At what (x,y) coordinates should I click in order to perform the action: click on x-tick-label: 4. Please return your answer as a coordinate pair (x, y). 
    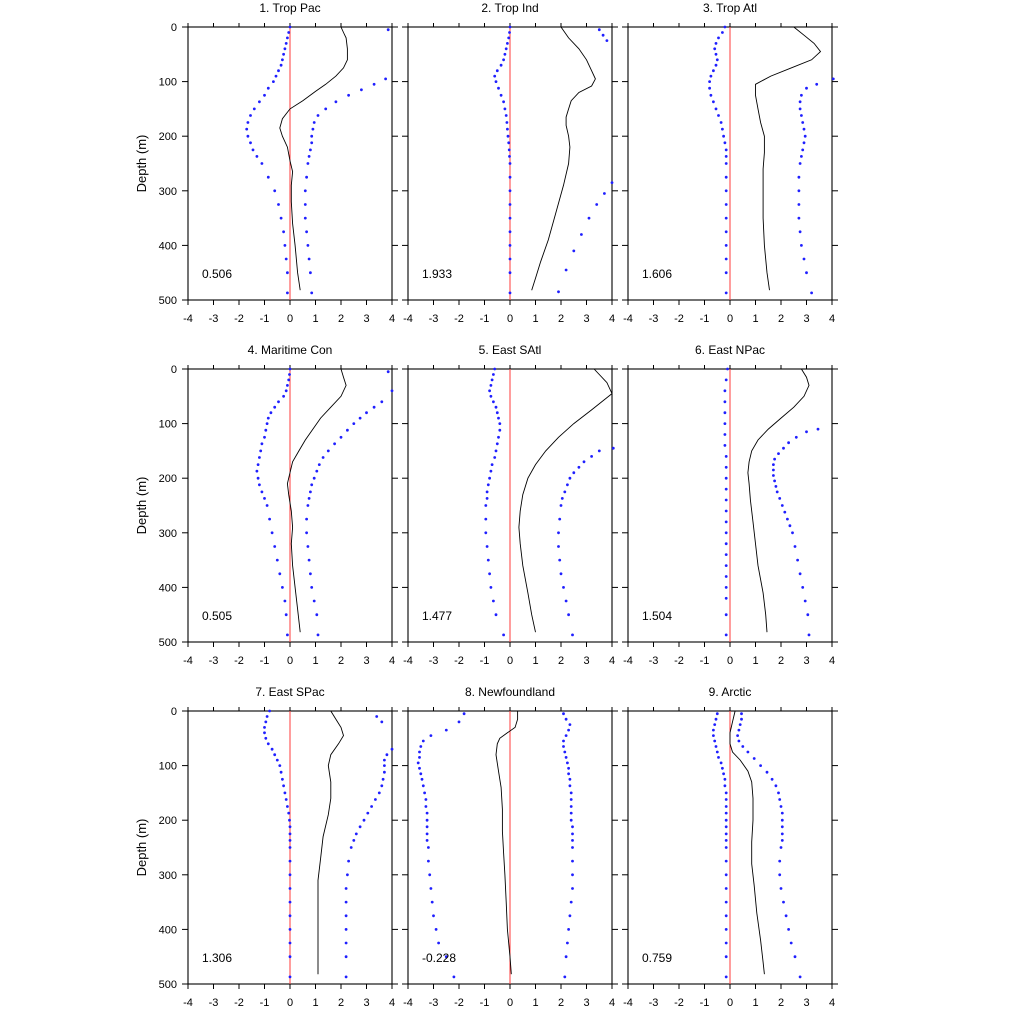
    Looking at the image, I should click on (612, 1003).